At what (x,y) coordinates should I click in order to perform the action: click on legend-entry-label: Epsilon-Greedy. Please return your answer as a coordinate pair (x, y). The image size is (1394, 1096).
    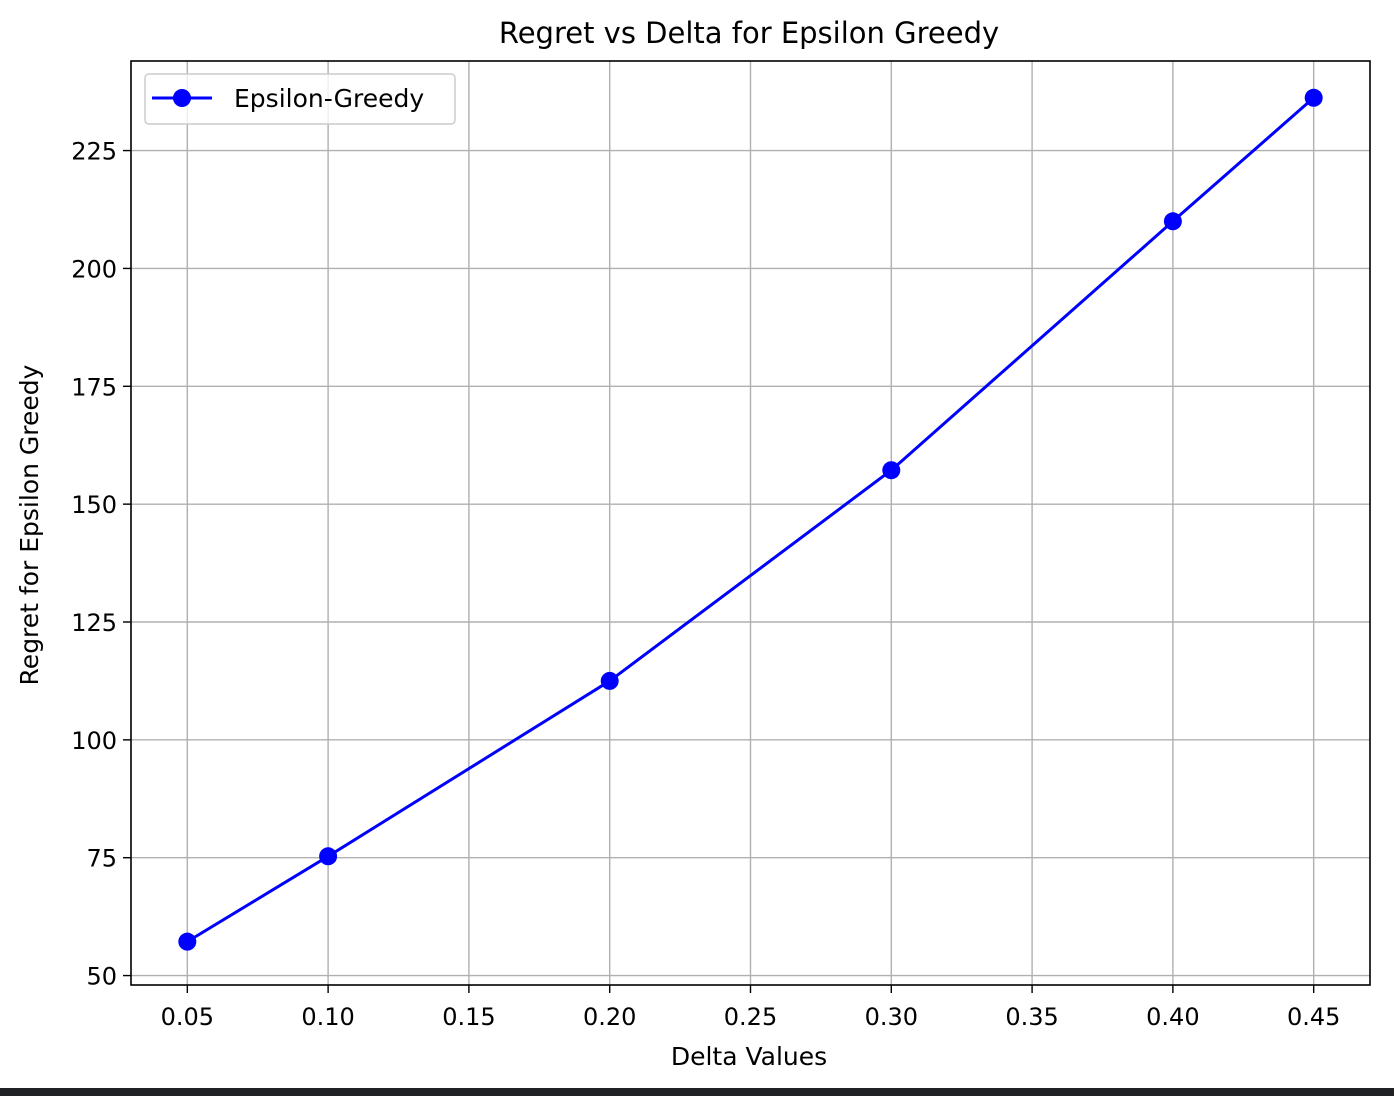
    Looking at the image, I should click on (329, 98).